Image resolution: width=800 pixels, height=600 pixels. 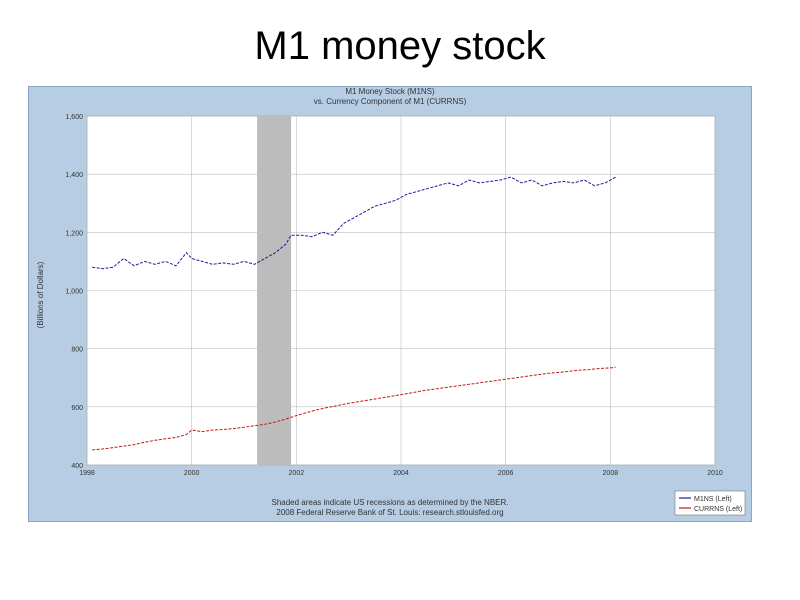 What do you see at coordinates (87, 473) in the screenshot?
I see `x-tick-label: 1998` at bounding box center [87, 473].